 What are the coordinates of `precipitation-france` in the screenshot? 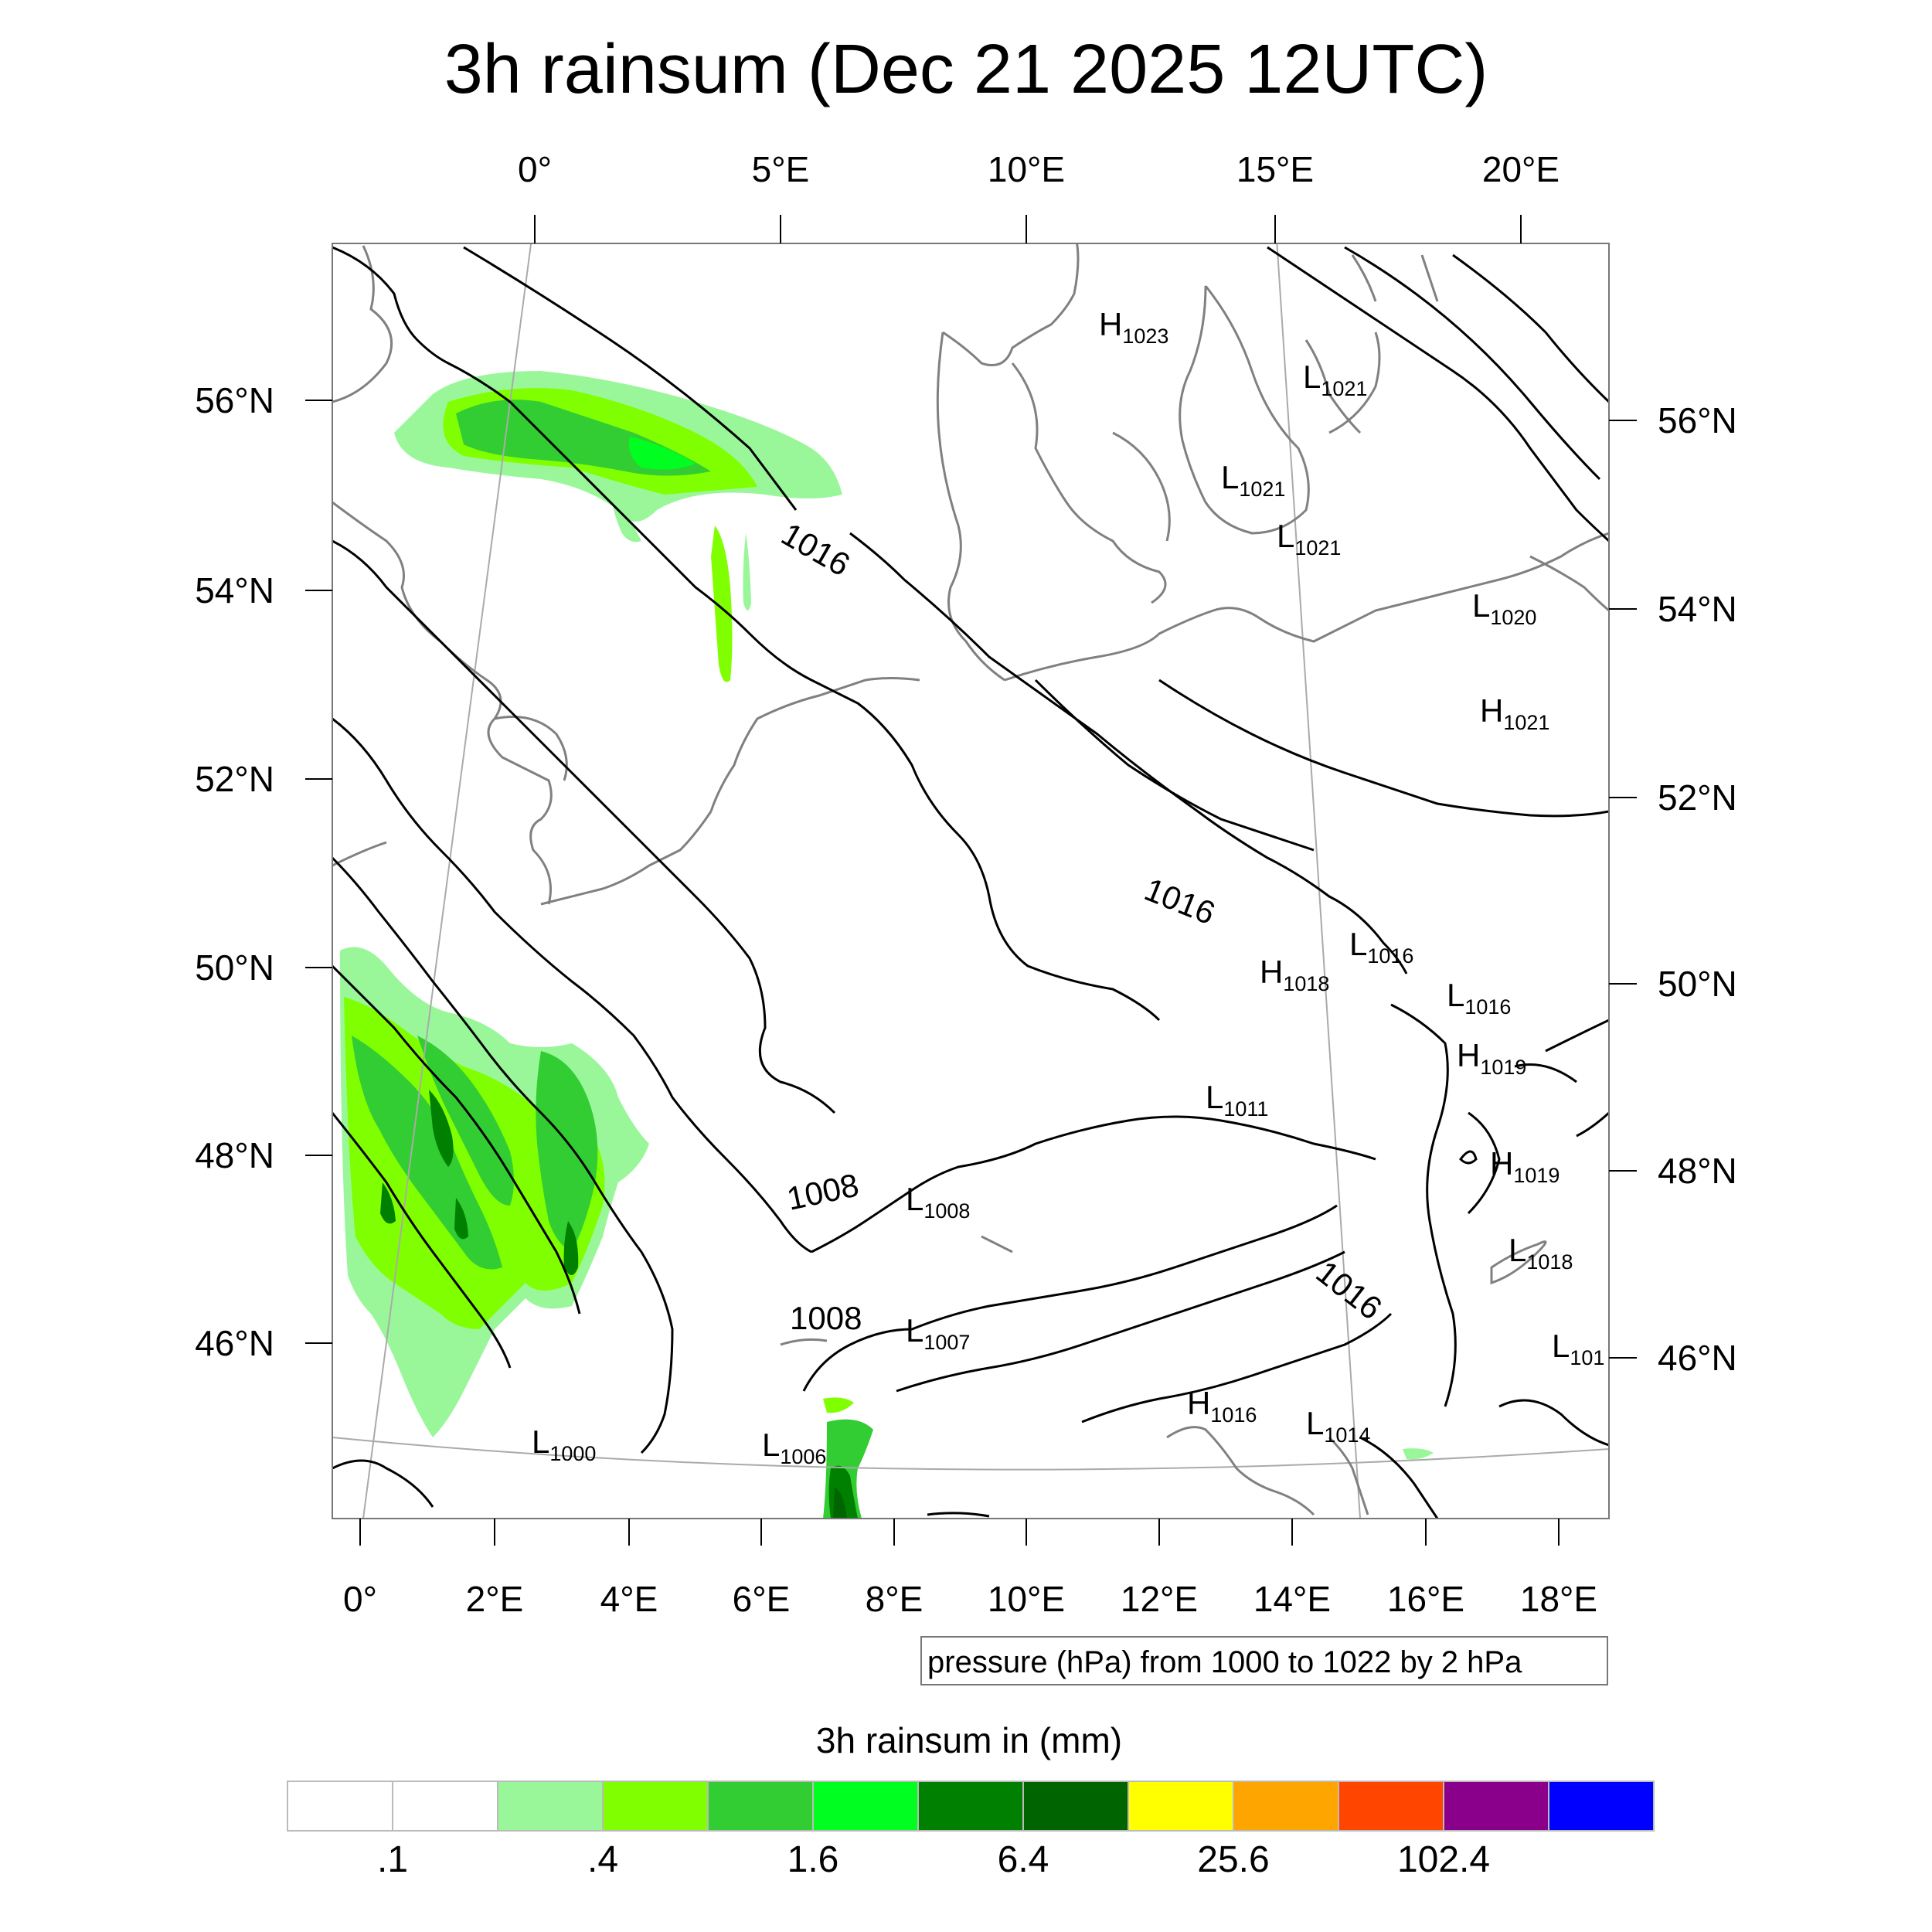 It's located at (495, 1192).